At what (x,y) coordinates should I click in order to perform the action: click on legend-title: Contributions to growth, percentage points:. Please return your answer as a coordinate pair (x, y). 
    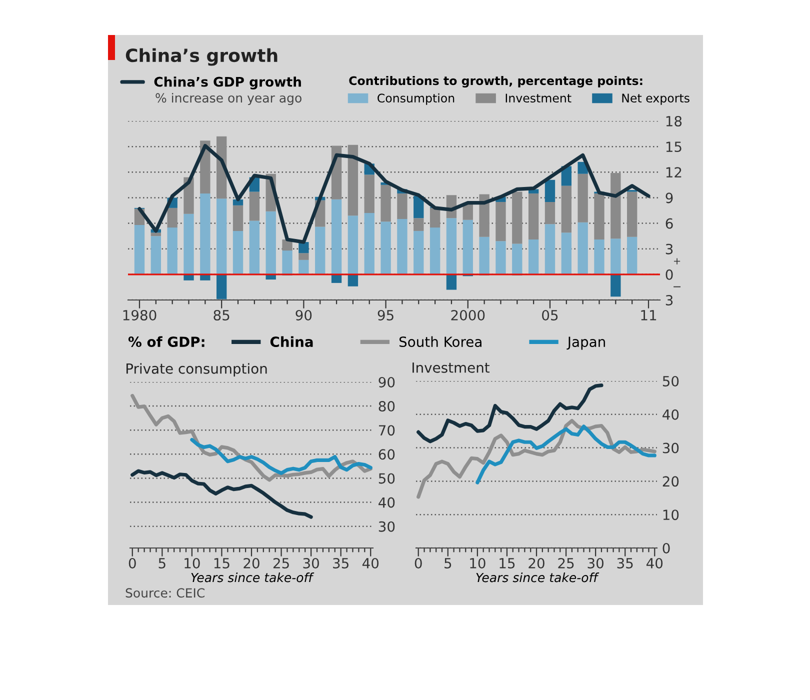
    Looking at the image, I should click on (495, 82).